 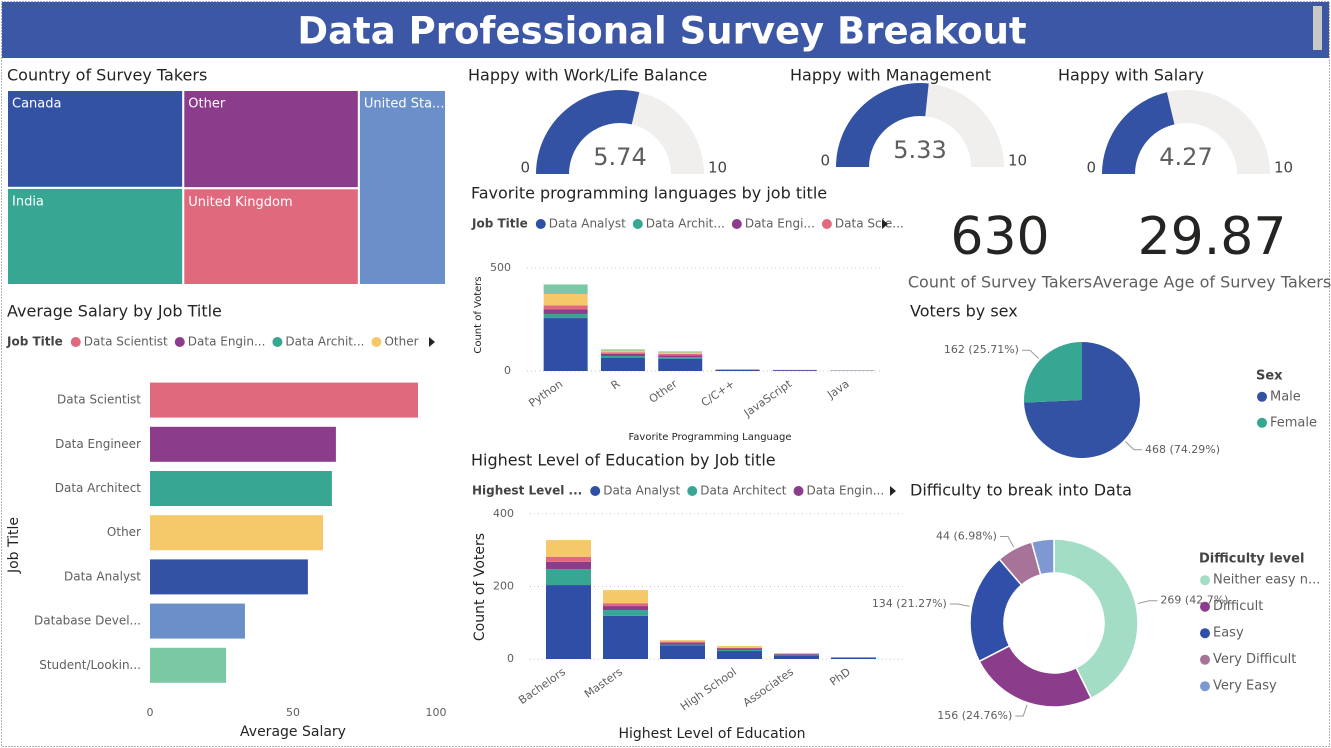 What do you see at coordinates (1021, 490) in the screenshot?
I see `chart-title: Difficulty to break into Data` at bounding box center [1021, 490].